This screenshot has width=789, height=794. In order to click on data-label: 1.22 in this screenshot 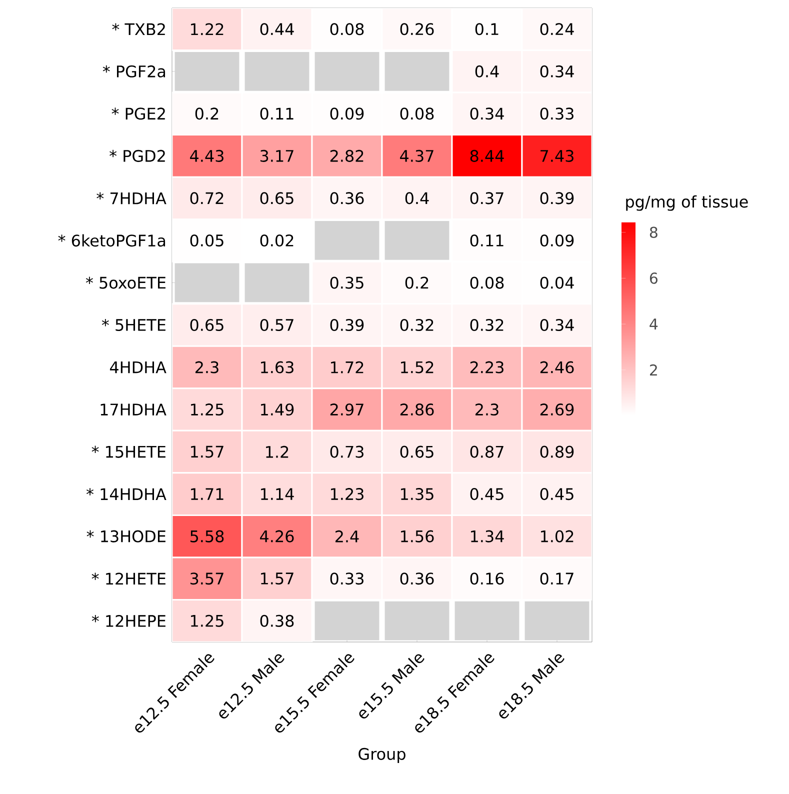, I will do `click(207, 29)`.